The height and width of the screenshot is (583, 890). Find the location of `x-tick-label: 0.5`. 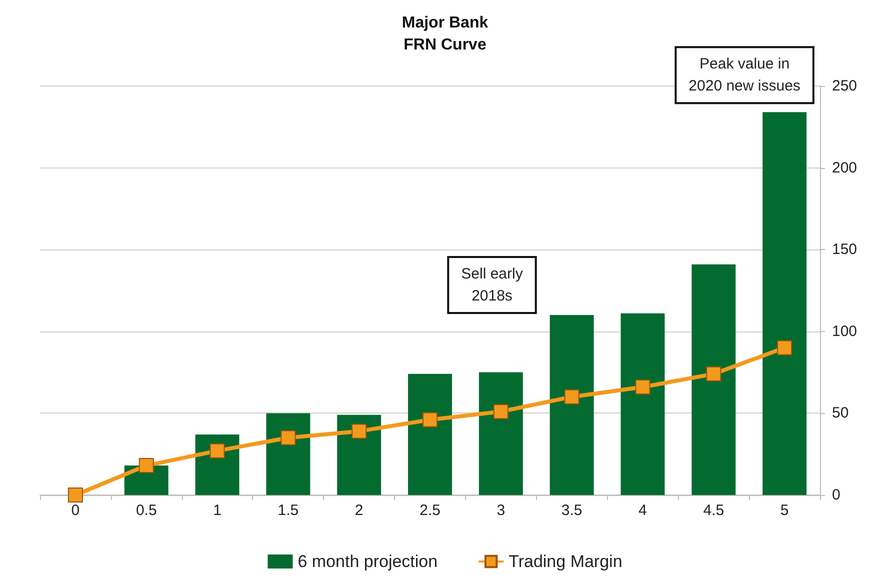

x-tick-label: 0.5 is located at coordinates (146, 510).